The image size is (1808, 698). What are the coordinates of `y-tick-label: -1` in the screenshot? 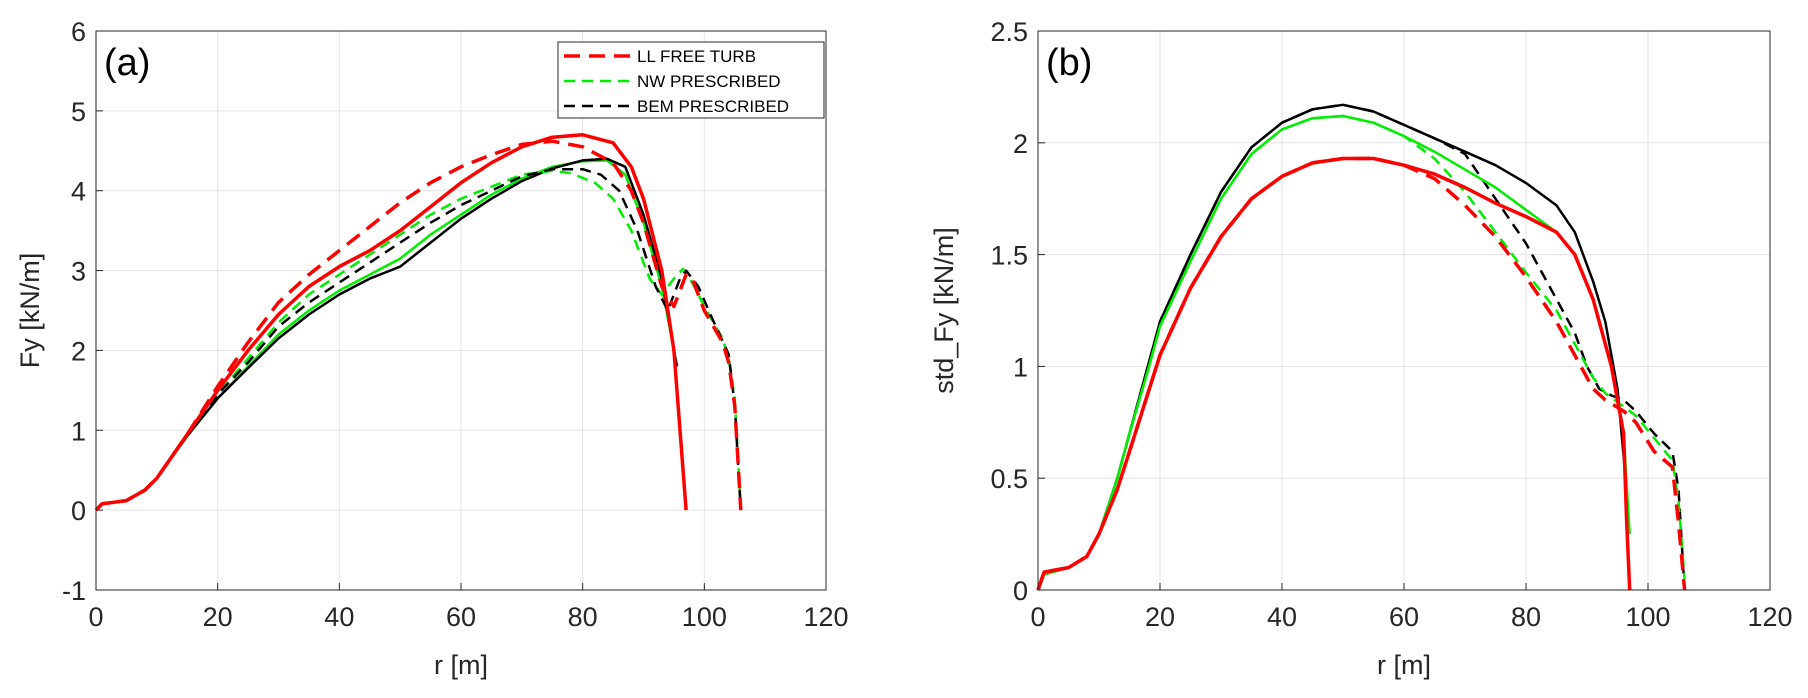 It's located at (74, 591).